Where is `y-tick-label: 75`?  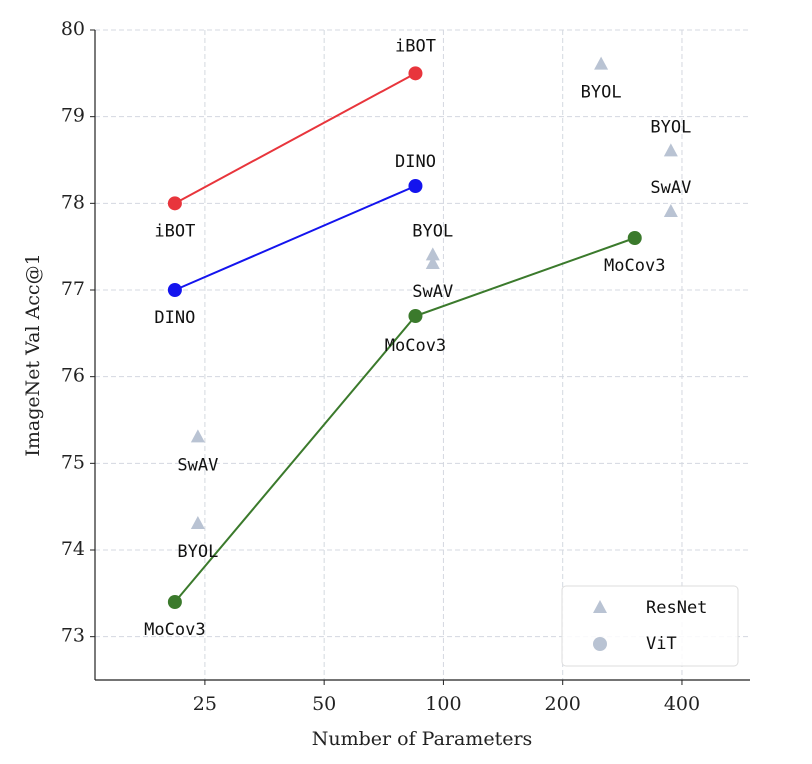 y-tick-label: 75 is located at coordinates (73, 462).